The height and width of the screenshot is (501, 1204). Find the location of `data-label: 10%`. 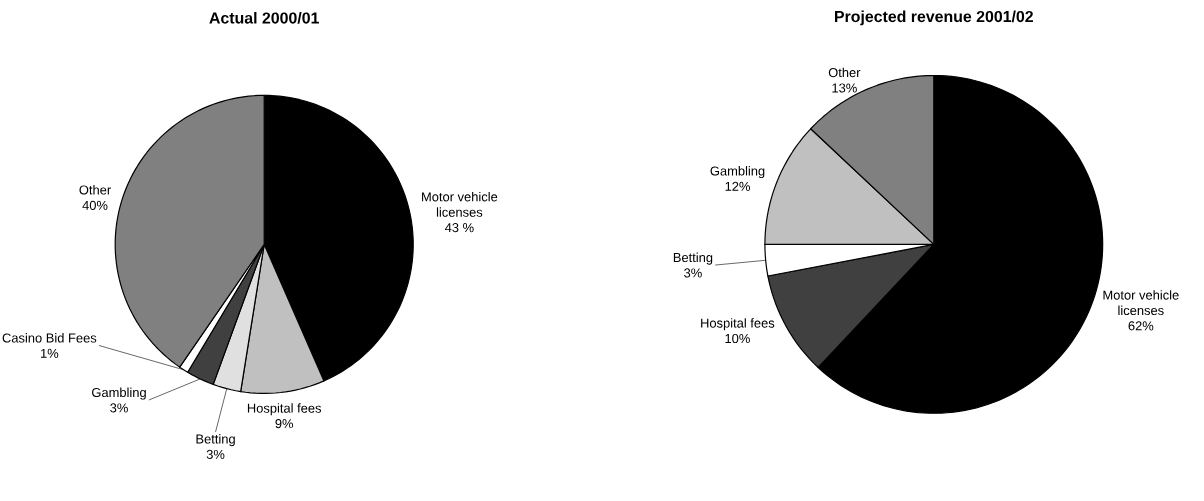

data-label: 10% is located at coordinates (737, 339).